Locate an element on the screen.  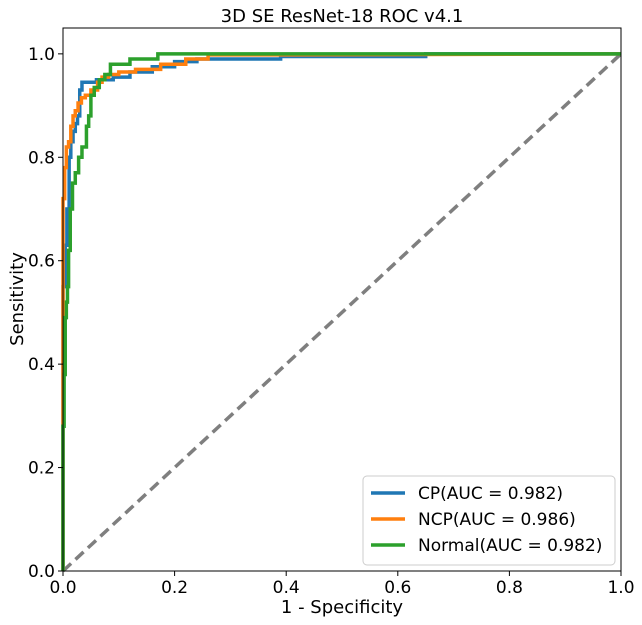
legend-label-2: Normal(AUC = 0.982) is located at coordinates (510, 546).